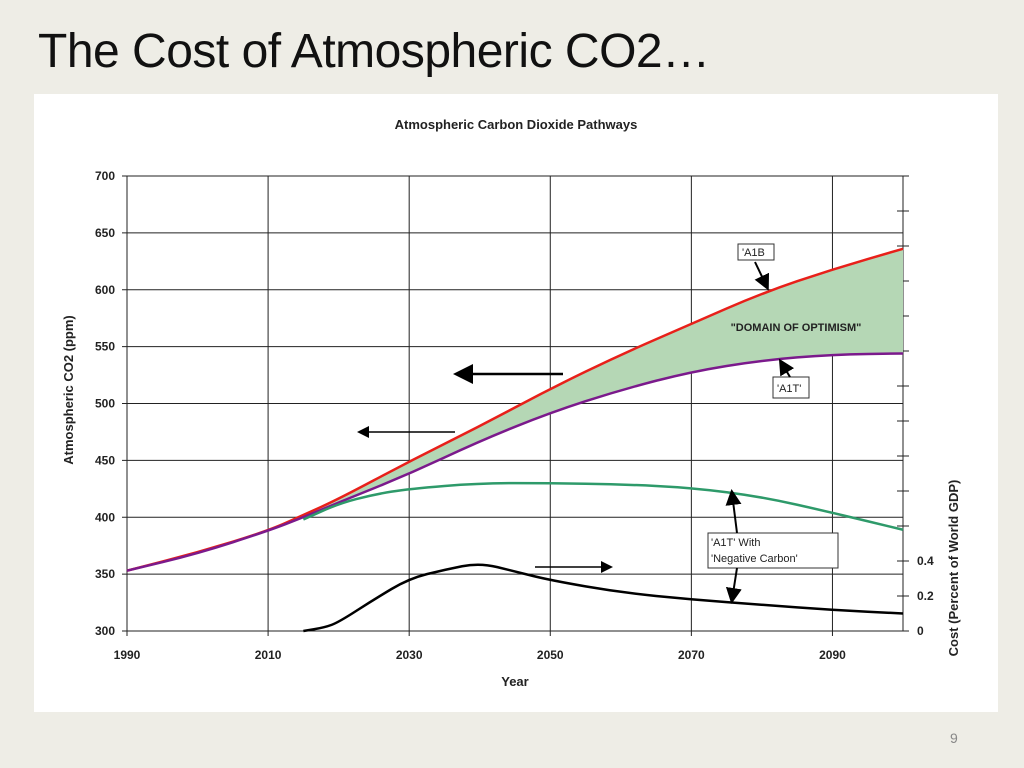  I want to click on page-number: 9, so click(954, 738).